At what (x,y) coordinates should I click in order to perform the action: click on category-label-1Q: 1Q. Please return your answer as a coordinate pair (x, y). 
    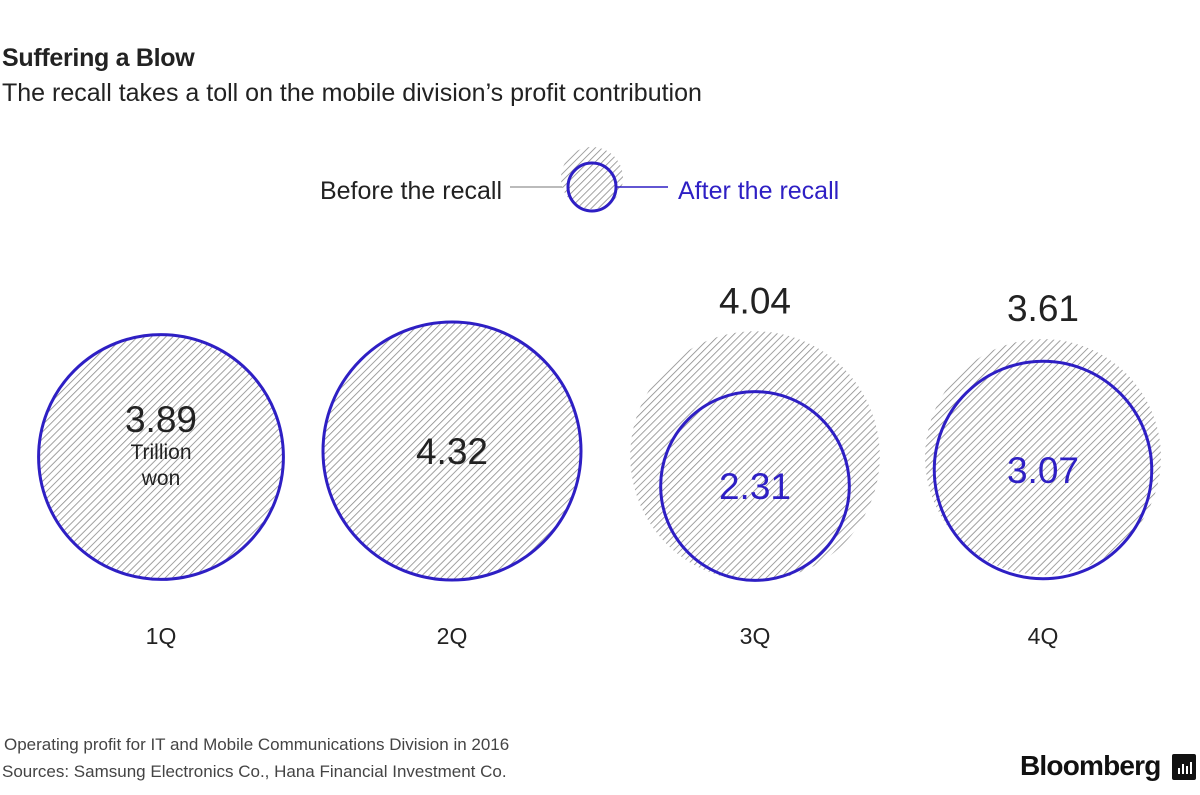
    Looking at the image, I should click on (161, 636).